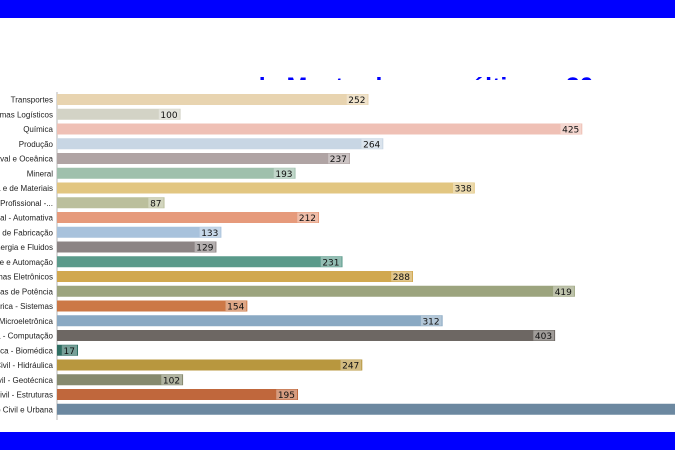  I want to click on value-label: 212, so click(307, 219).